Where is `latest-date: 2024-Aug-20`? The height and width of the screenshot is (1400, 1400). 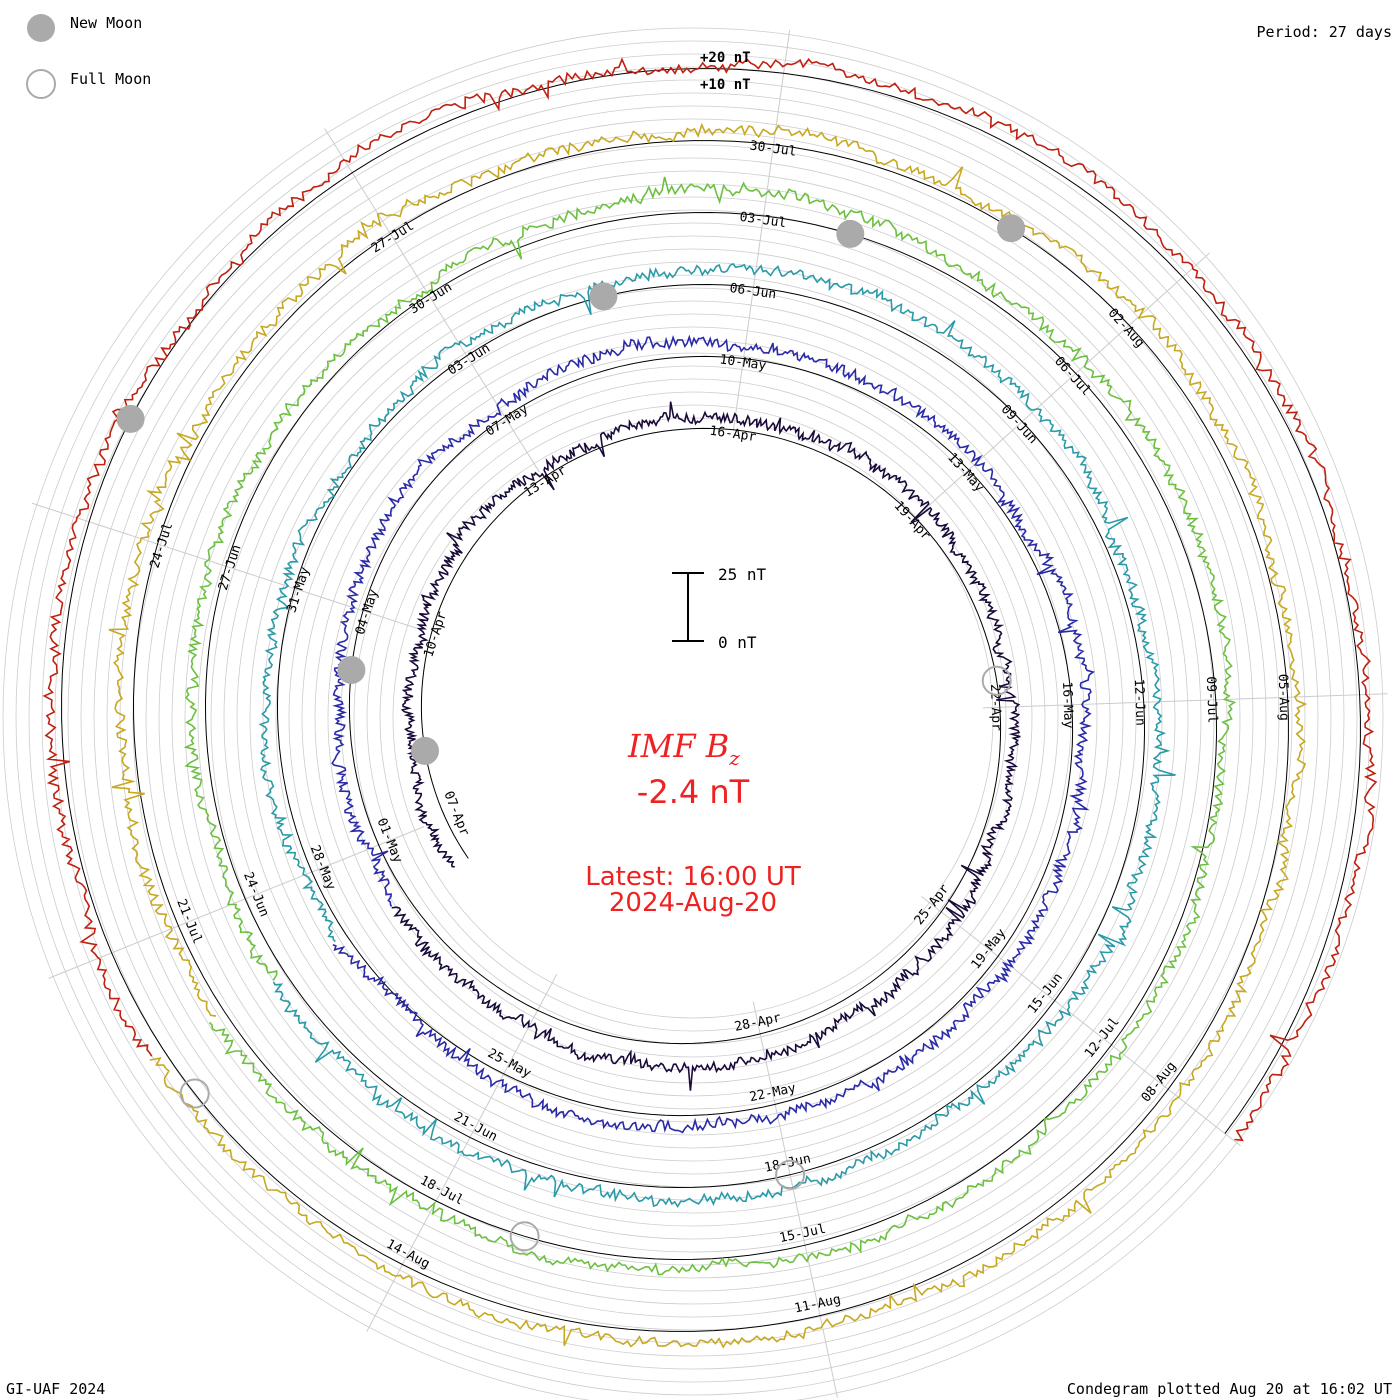
latest-date: 2024-Aug-20 is located at coordinates (693, 903).